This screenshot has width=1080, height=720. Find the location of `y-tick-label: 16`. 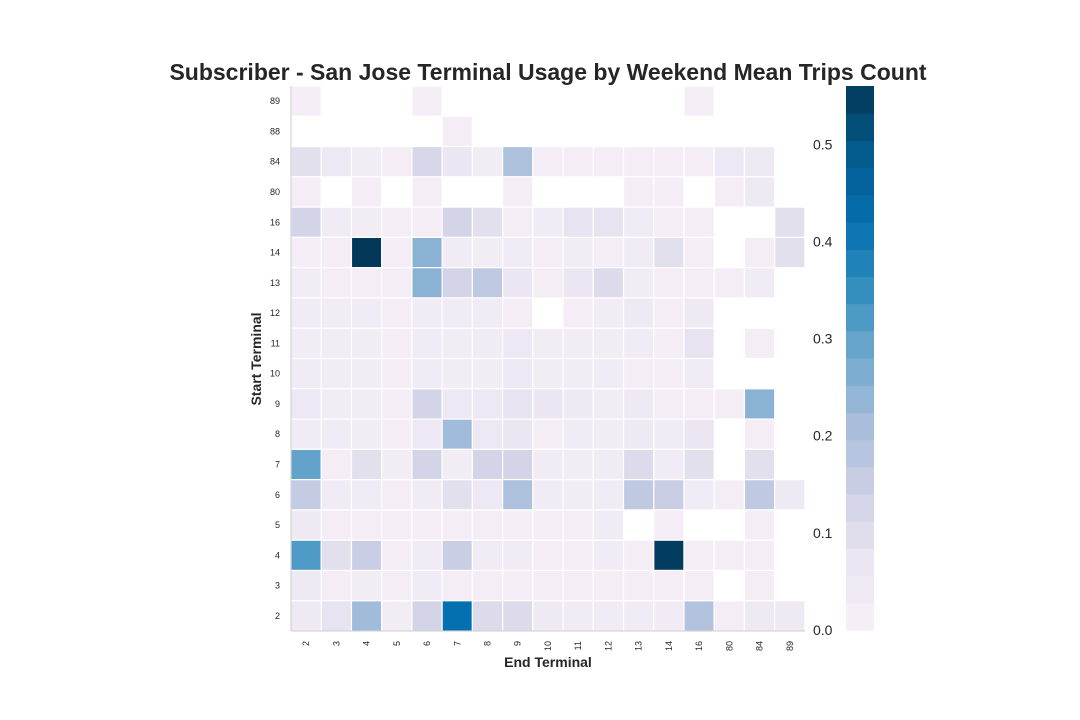

y-tick-label: 16 is located at coordinates (275, 222).